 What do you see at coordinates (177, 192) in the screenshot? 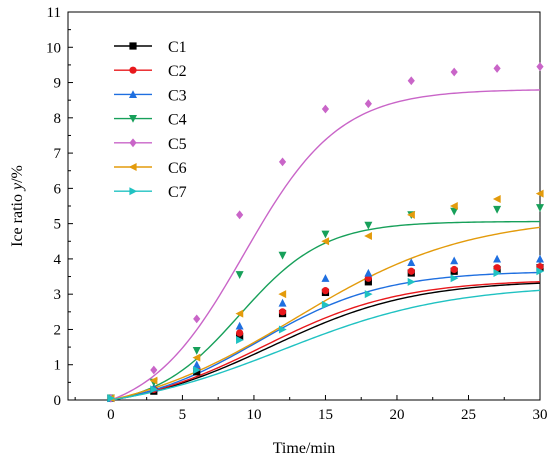
I see `legend-label-c7: C7` at bounding box center [177, 192].